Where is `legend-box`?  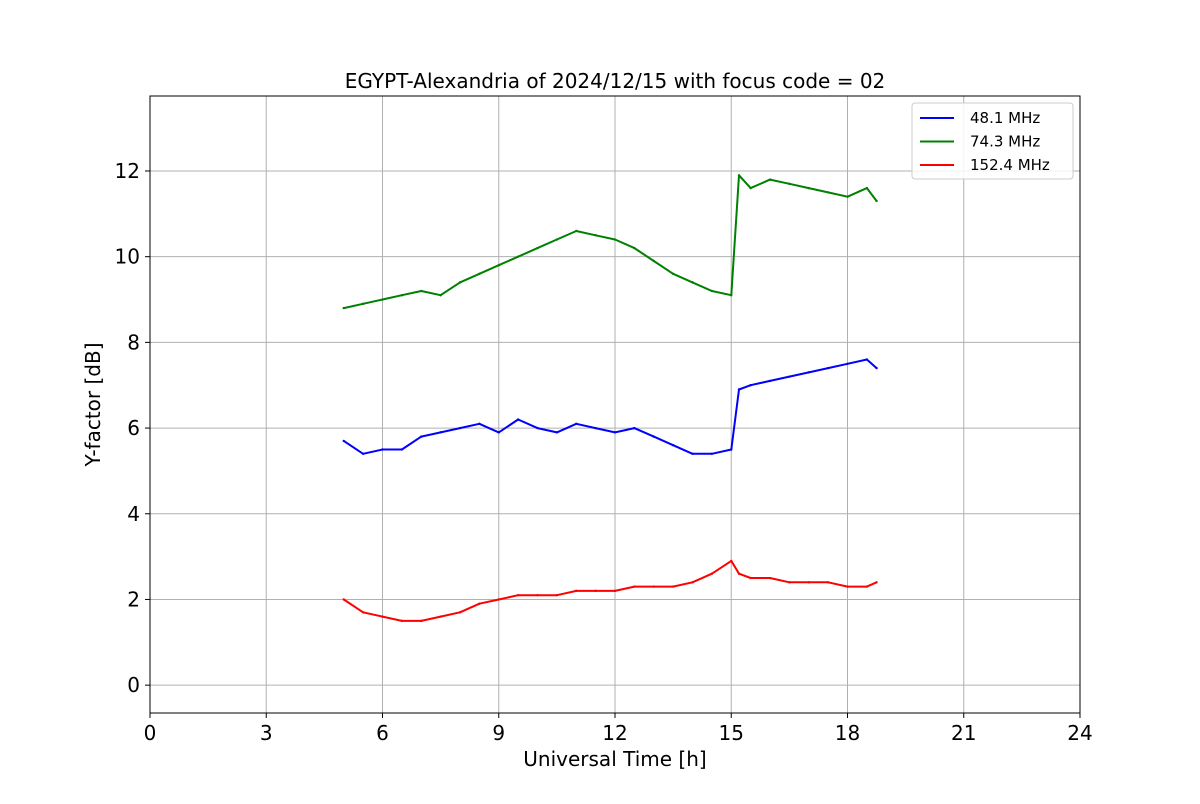
legend-box is located at coordinates (992, 141).